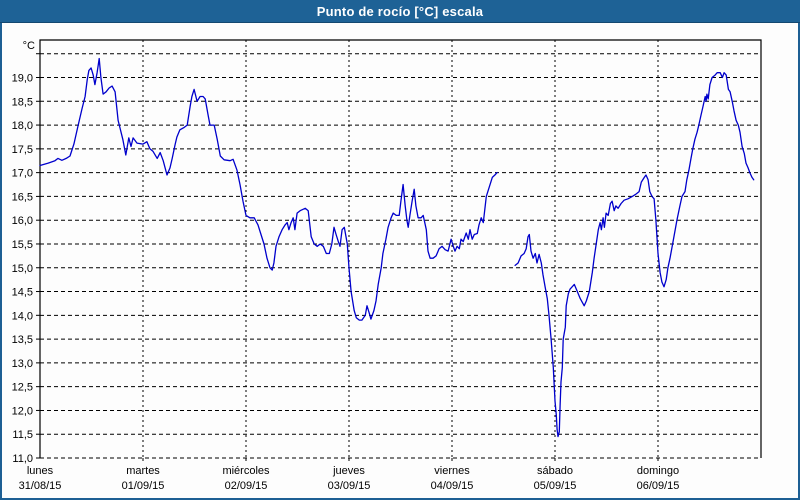  I want to click on y-axis-tick-label: 16,5, so click(22, 197).